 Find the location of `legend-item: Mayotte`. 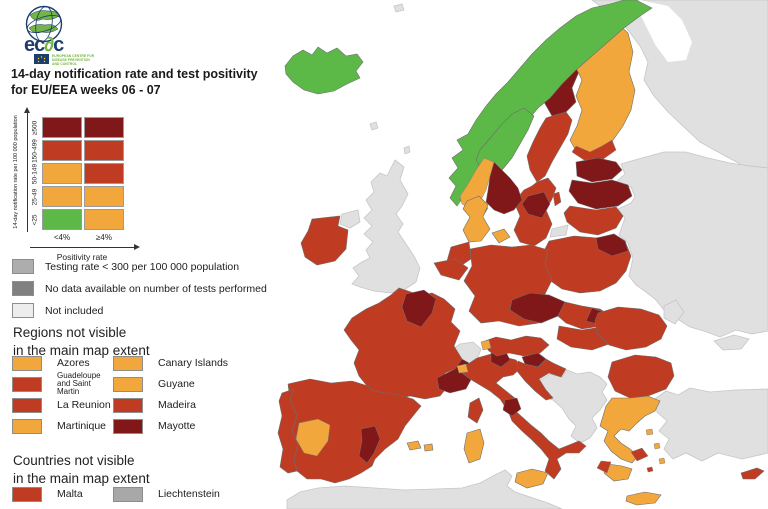

legend-item: Mayotte is located at coordinates (189, 426).